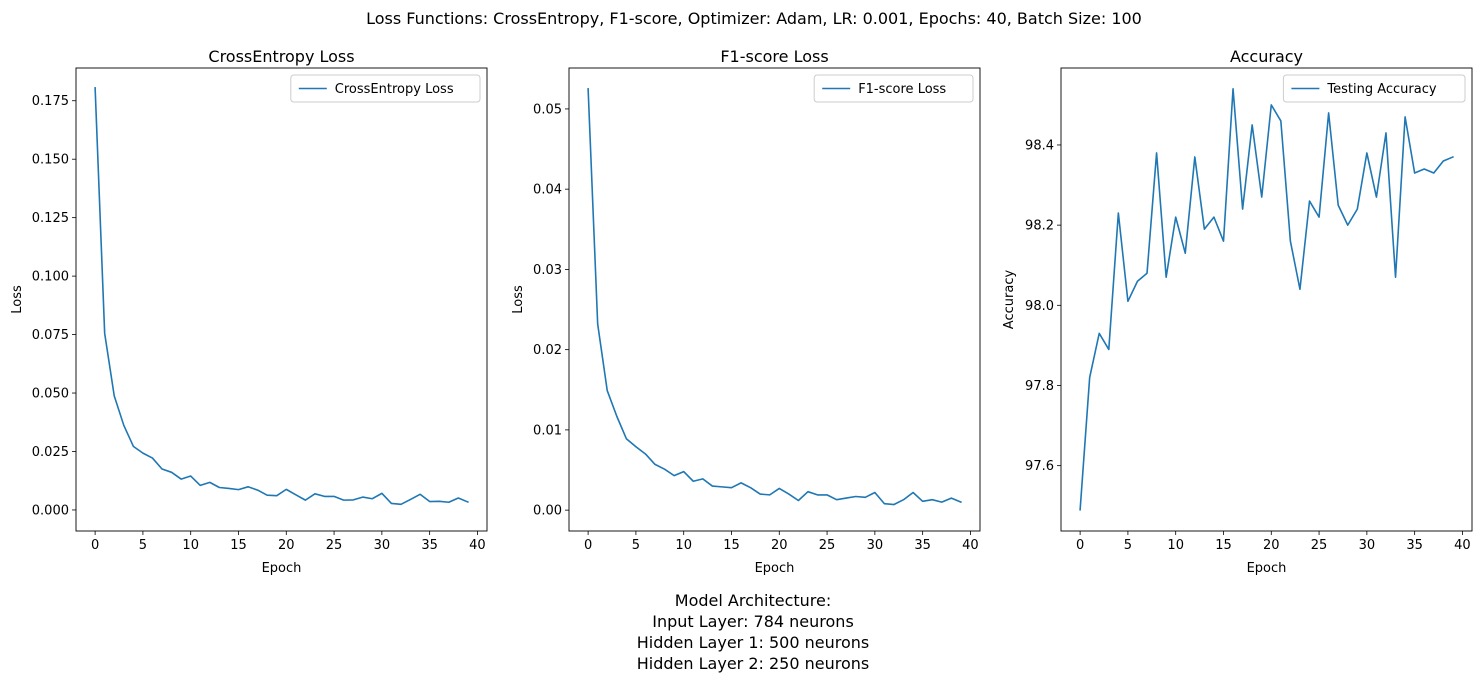  What do you see at coordinates (753, 621) in the screenshot?
I see `architecture-line: Input Layer: 784 neurons` at bounding box center [753, 621].